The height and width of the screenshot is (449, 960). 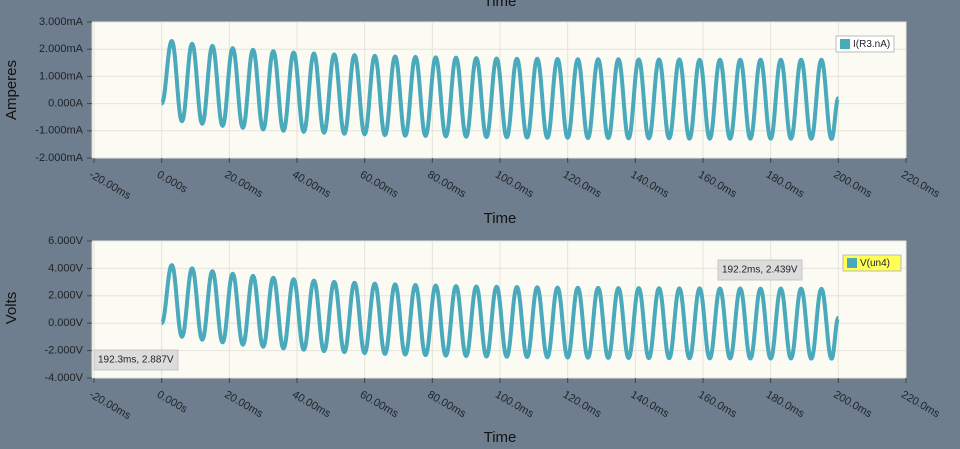 I want to click on legend: V(un4), so click(x=872, y=263).